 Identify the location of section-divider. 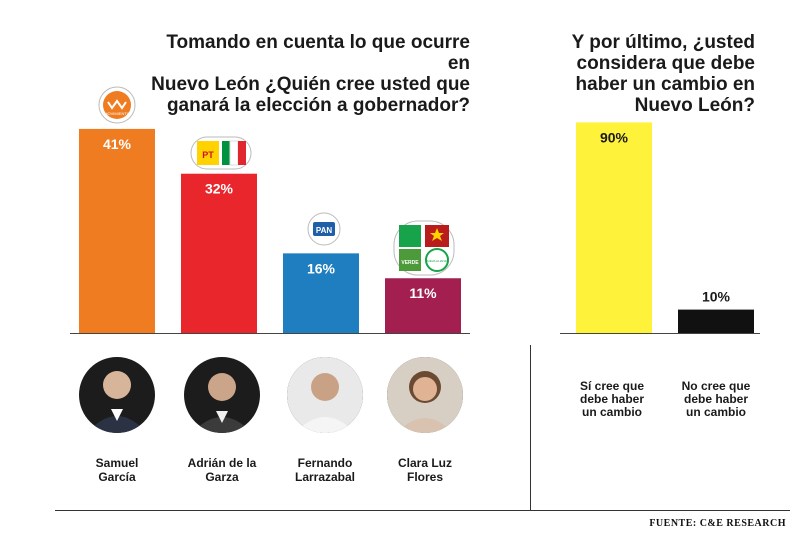
(530, 427).